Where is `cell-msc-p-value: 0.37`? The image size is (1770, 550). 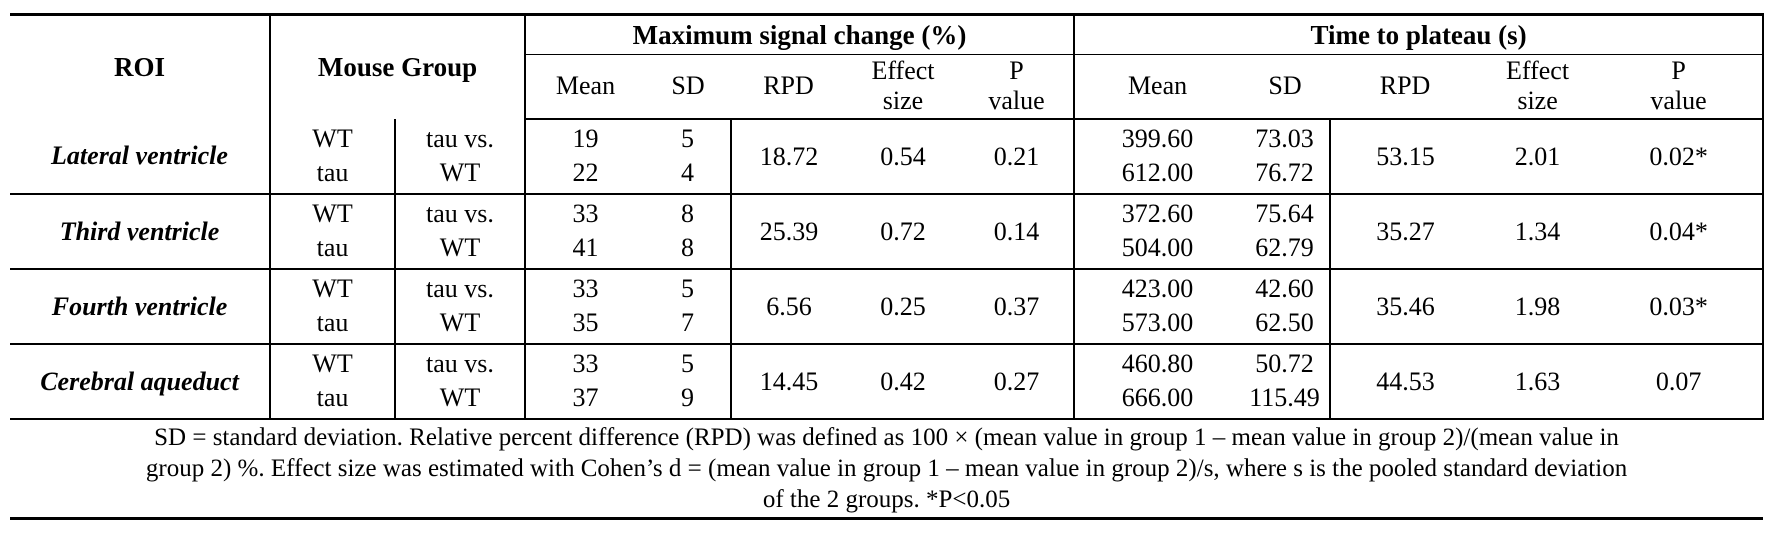 cell-msc-p-value: 0.37 is located at coordinates (1018, 306).